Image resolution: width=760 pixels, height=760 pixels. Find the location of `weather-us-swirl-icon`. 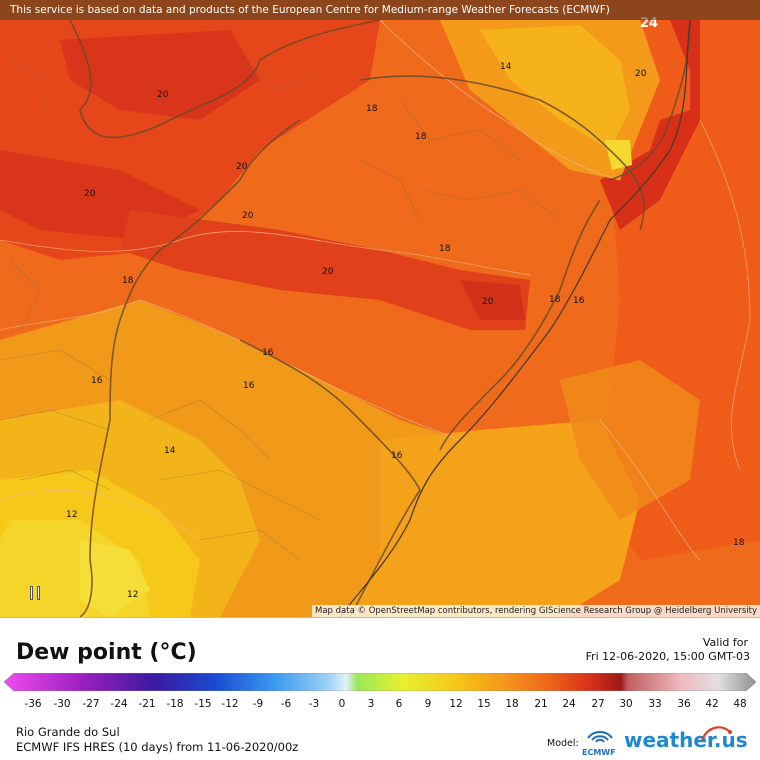

weather-us-swirl-icon is located at coordinates (716, 733).